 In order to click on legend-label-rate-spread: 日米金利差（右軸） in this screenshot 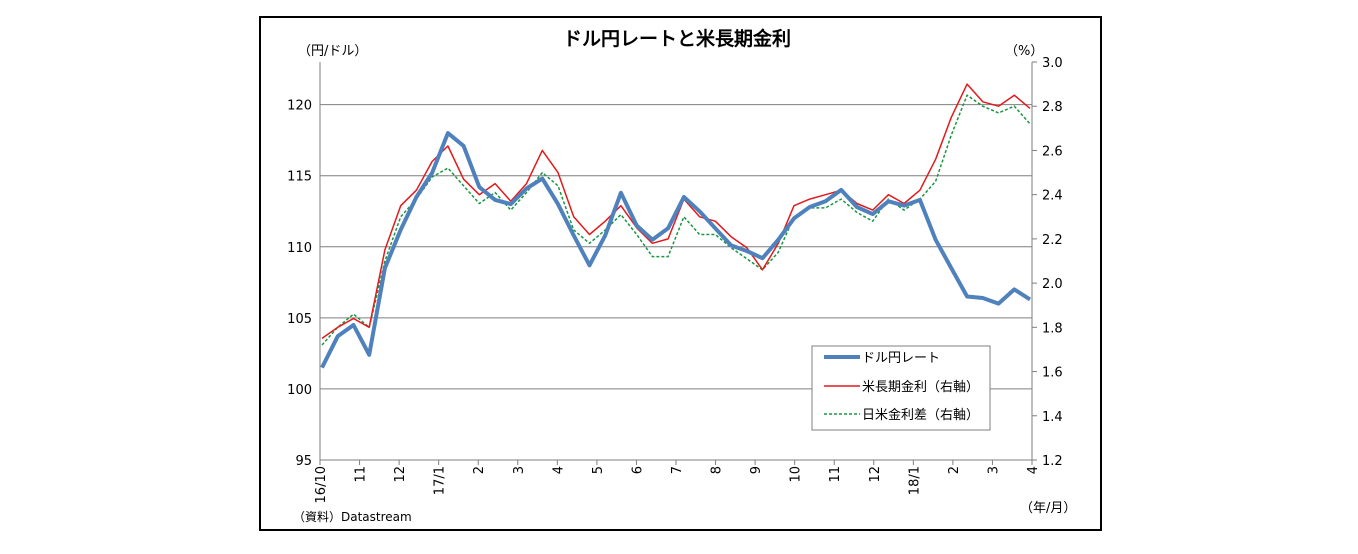, I will do `click(920, 415)`.